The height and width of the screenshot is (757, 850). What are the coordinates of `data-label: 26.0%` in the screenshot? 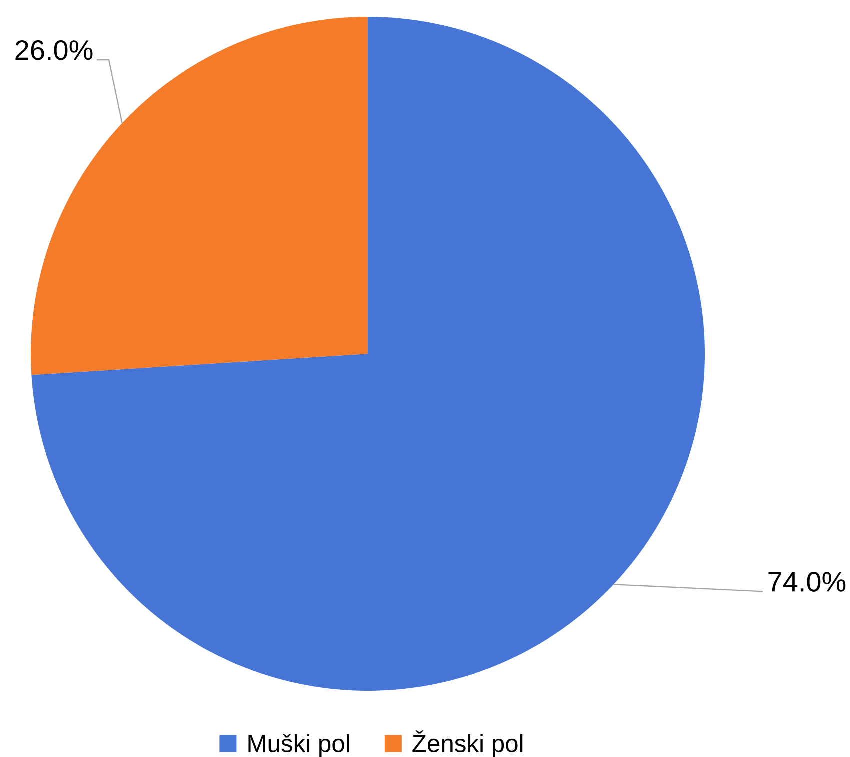 It's located at (54, 50).